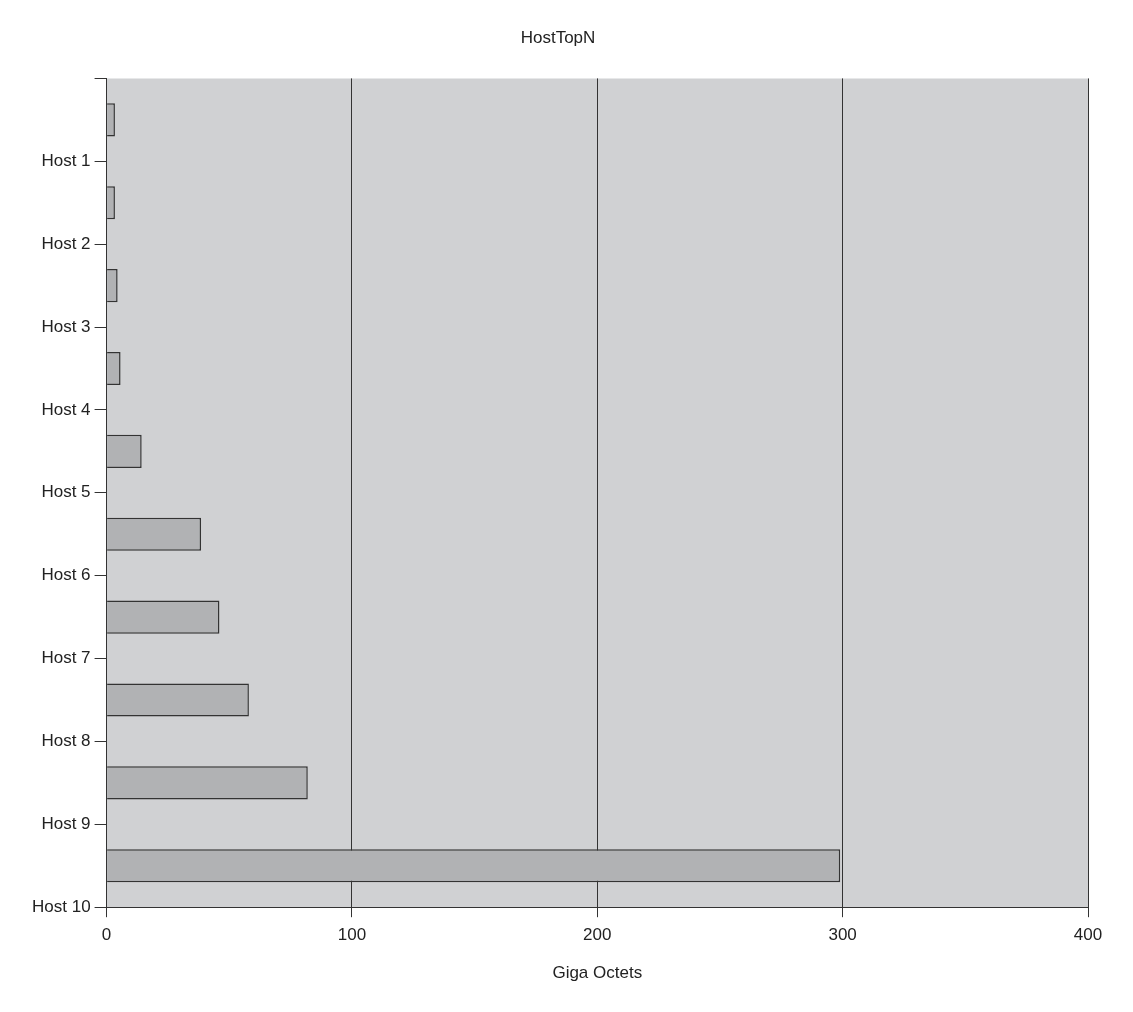 This screenshot has height=1012, width=1133. I want to click on y-tick-label: Host 9, so click(66, 824).